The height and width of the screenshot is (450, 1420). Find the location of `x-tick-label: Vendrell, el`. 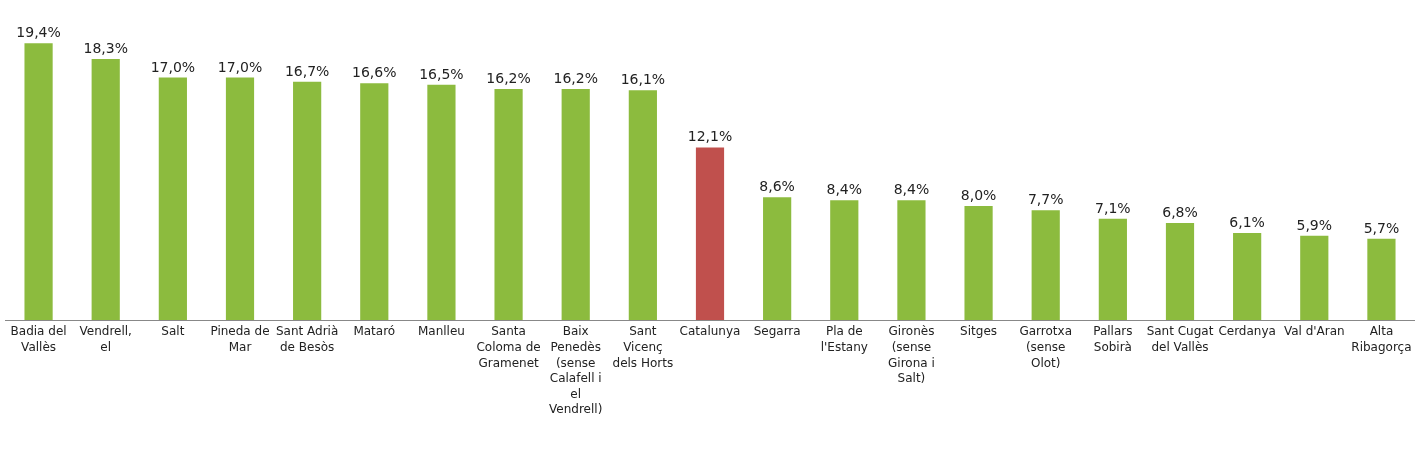

x-tick-label: Vendrell, el is located at coordinates (105, 339).